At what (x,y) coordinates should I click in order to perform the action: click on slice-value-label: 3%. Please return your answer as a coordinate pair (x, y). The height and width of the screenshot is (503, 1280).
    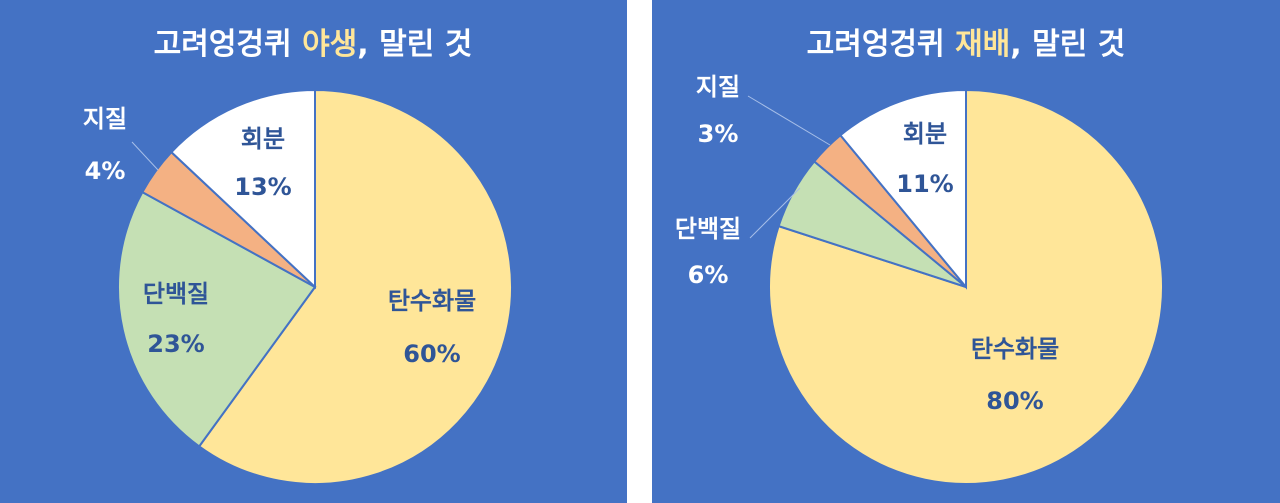
    Looking at the image, I should click on (718, 134).